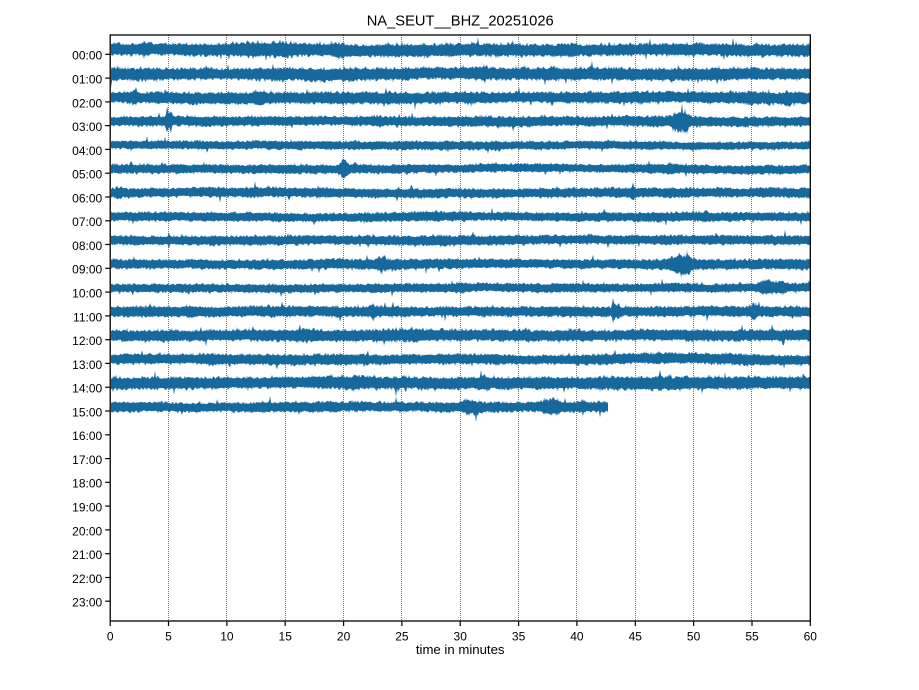 The height and width of the screenshot is (690, 919). I want to click on svg-text: 0, so click(110, 637).